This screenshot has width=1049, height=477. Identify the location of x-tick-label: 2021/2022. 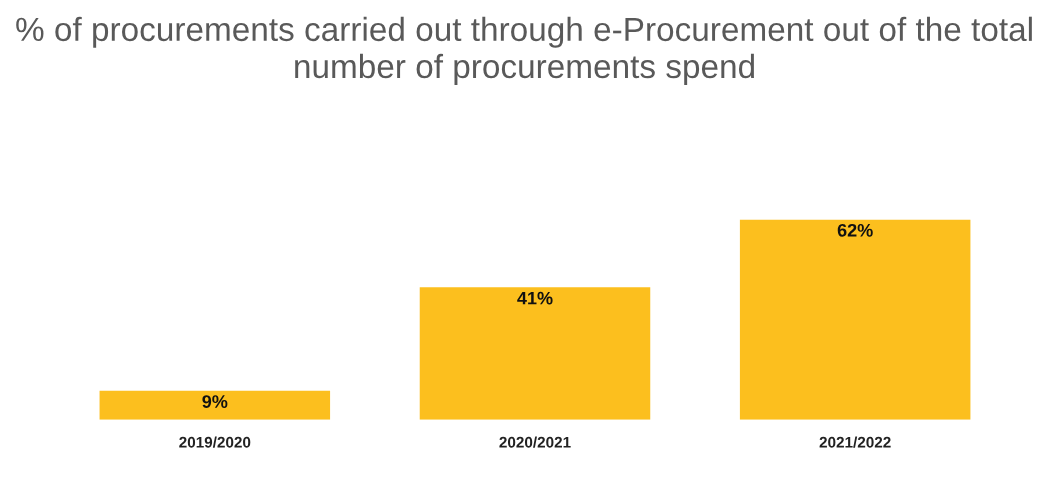
(855, 442).